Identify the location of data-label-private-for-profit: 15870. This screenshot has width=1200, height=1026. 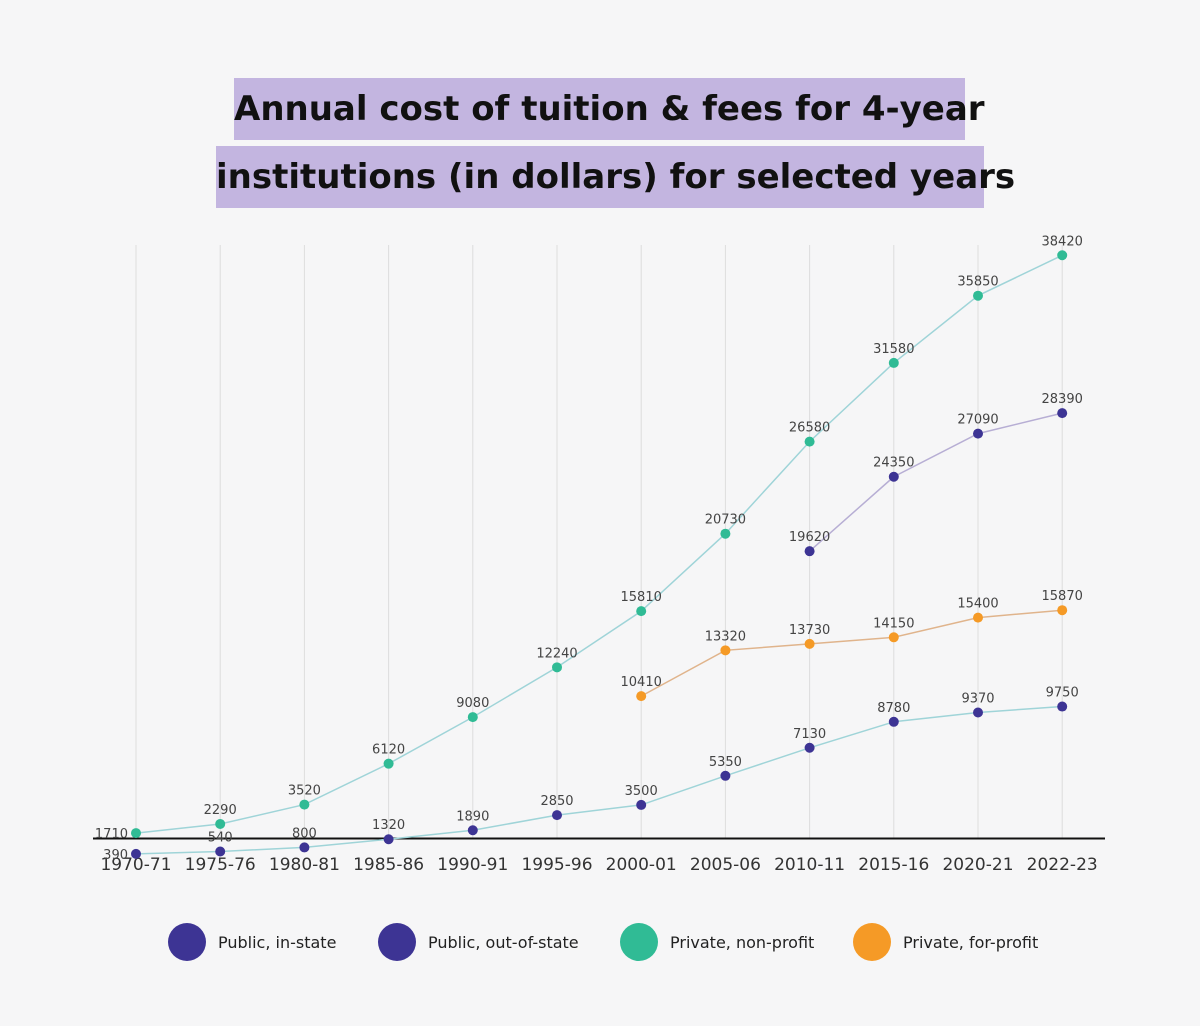
(1062, 596).